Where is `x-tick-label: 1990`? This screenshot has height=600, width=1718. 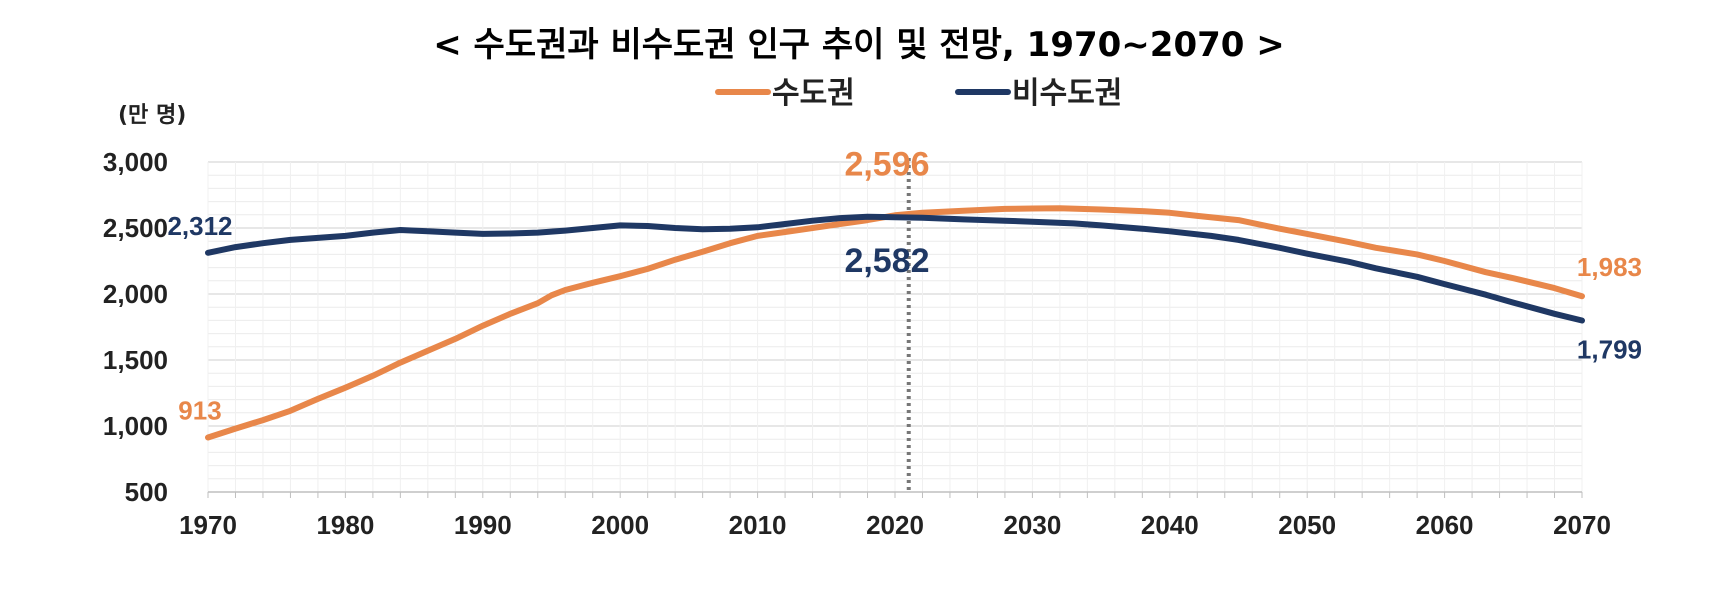
x-tick-label: 1990 is located at coordinates (483, 525).